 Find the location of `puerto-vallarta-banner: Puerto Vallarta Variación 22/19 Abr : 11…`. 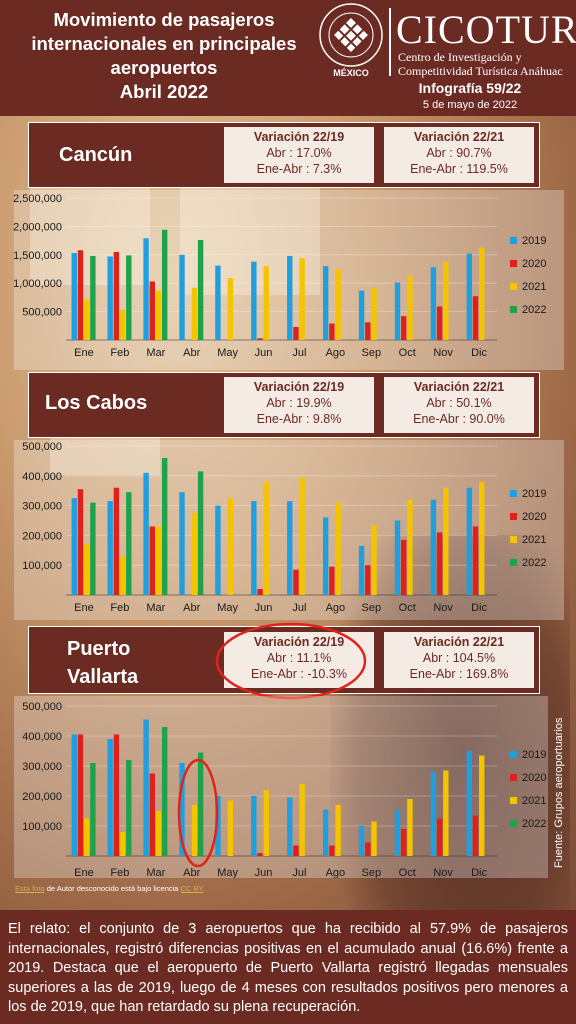

puerto-vallarta-banner: Puerto Vallarta Variación 22/19 Abr : 11… is located at coordinates (284, 661).